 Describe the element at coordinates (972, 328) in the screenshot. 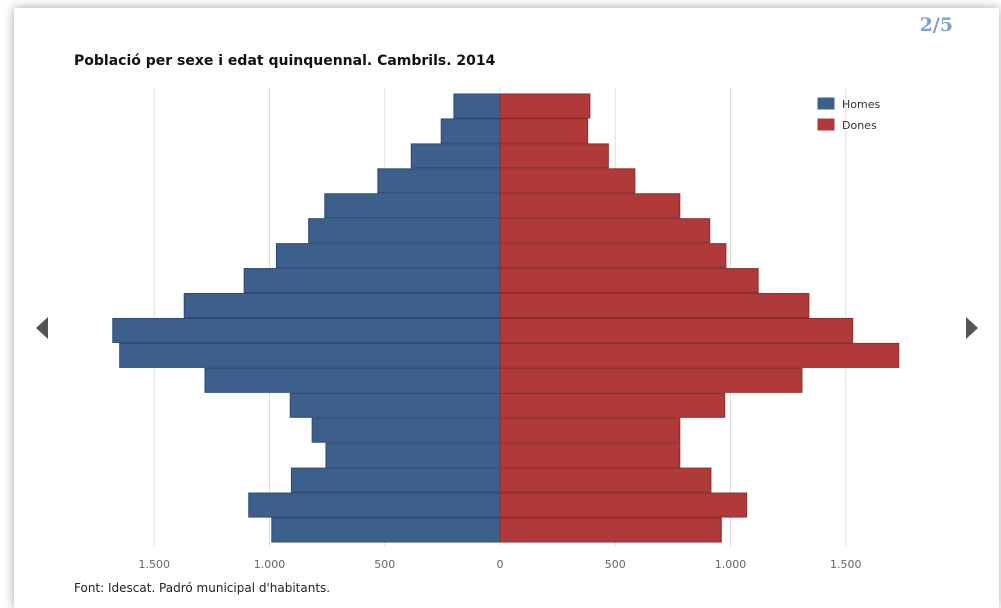

I see `next-arrow-icon` at that location.